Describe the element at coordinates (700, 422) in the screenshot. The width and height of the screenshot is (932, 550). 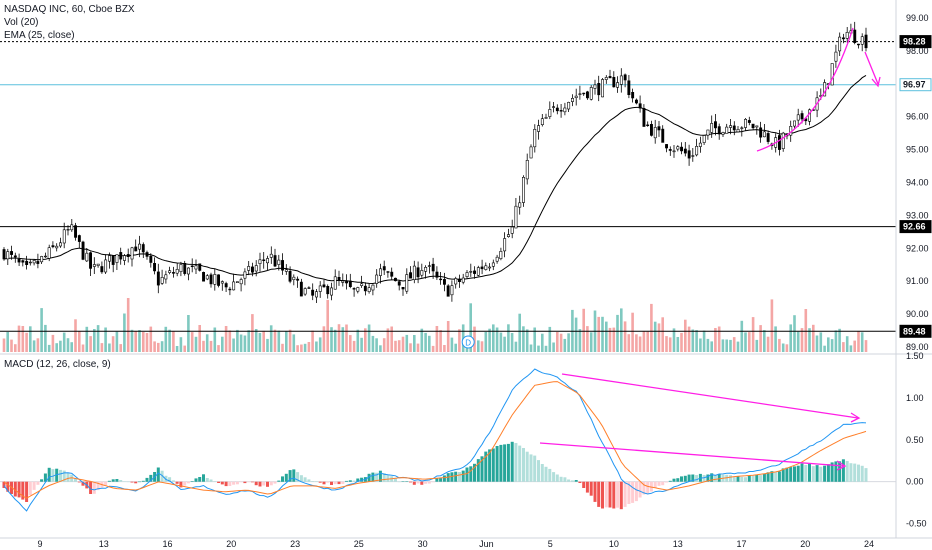
I see `macd-annotations` at that location.